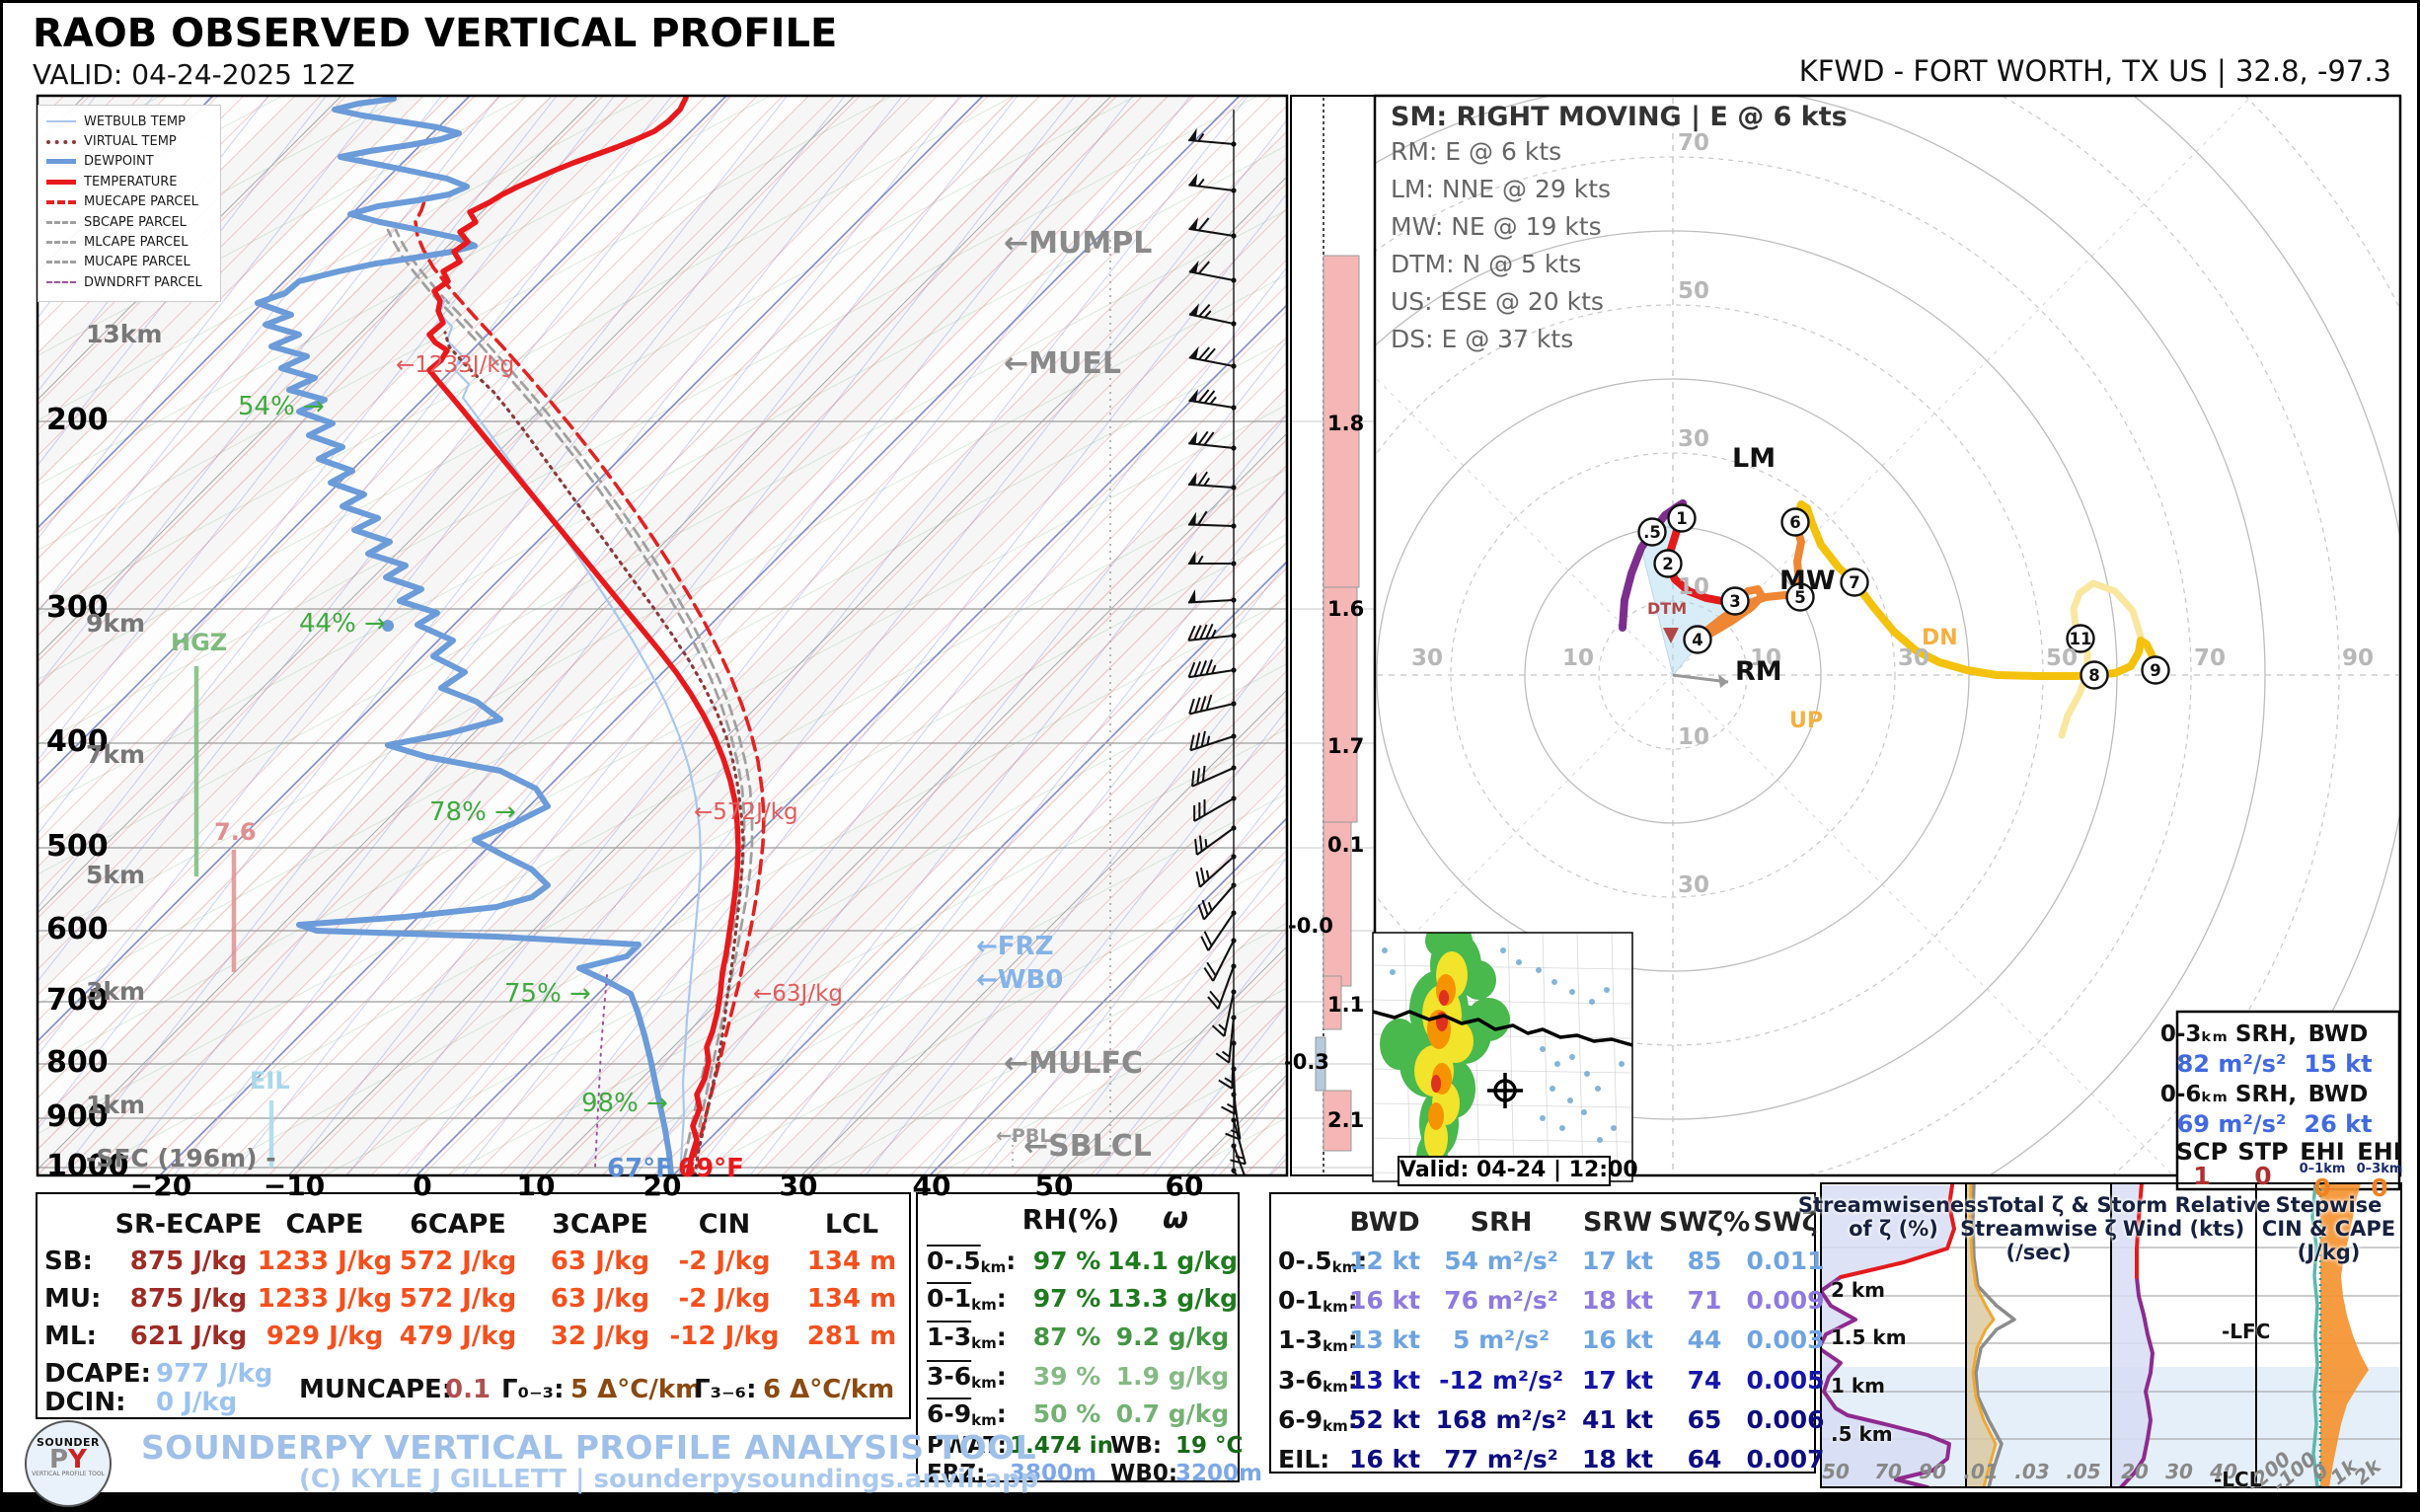 This screenshot has height=1512, width=2420. I want to click on legend-item-label: DEWPOINT, so click(119, 162).